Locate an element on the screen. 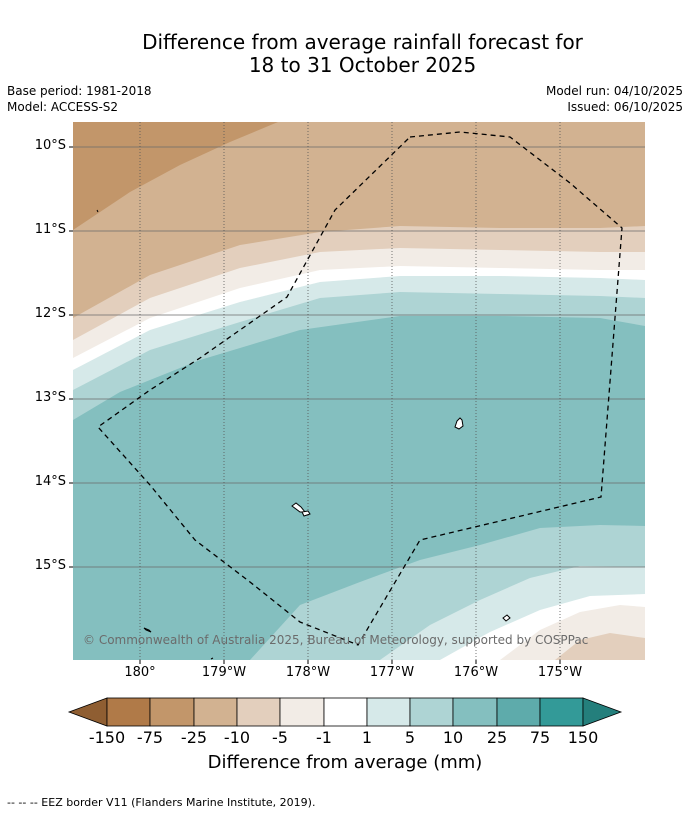  island-west-small is located at coordinates (306, 513).